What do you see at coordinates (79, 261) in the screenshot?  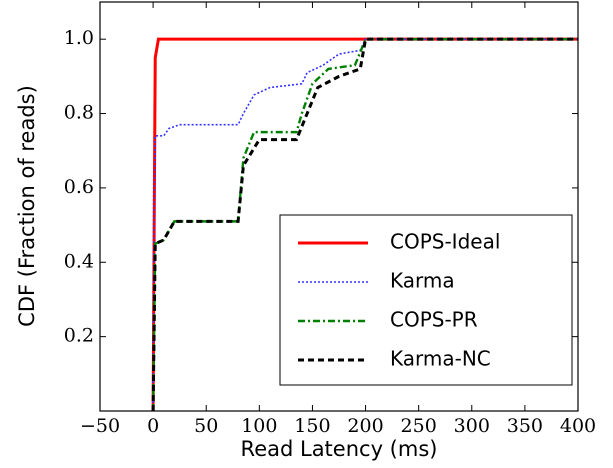 I see `y-tick-label: 0.4` at bounding box center [79, 261].